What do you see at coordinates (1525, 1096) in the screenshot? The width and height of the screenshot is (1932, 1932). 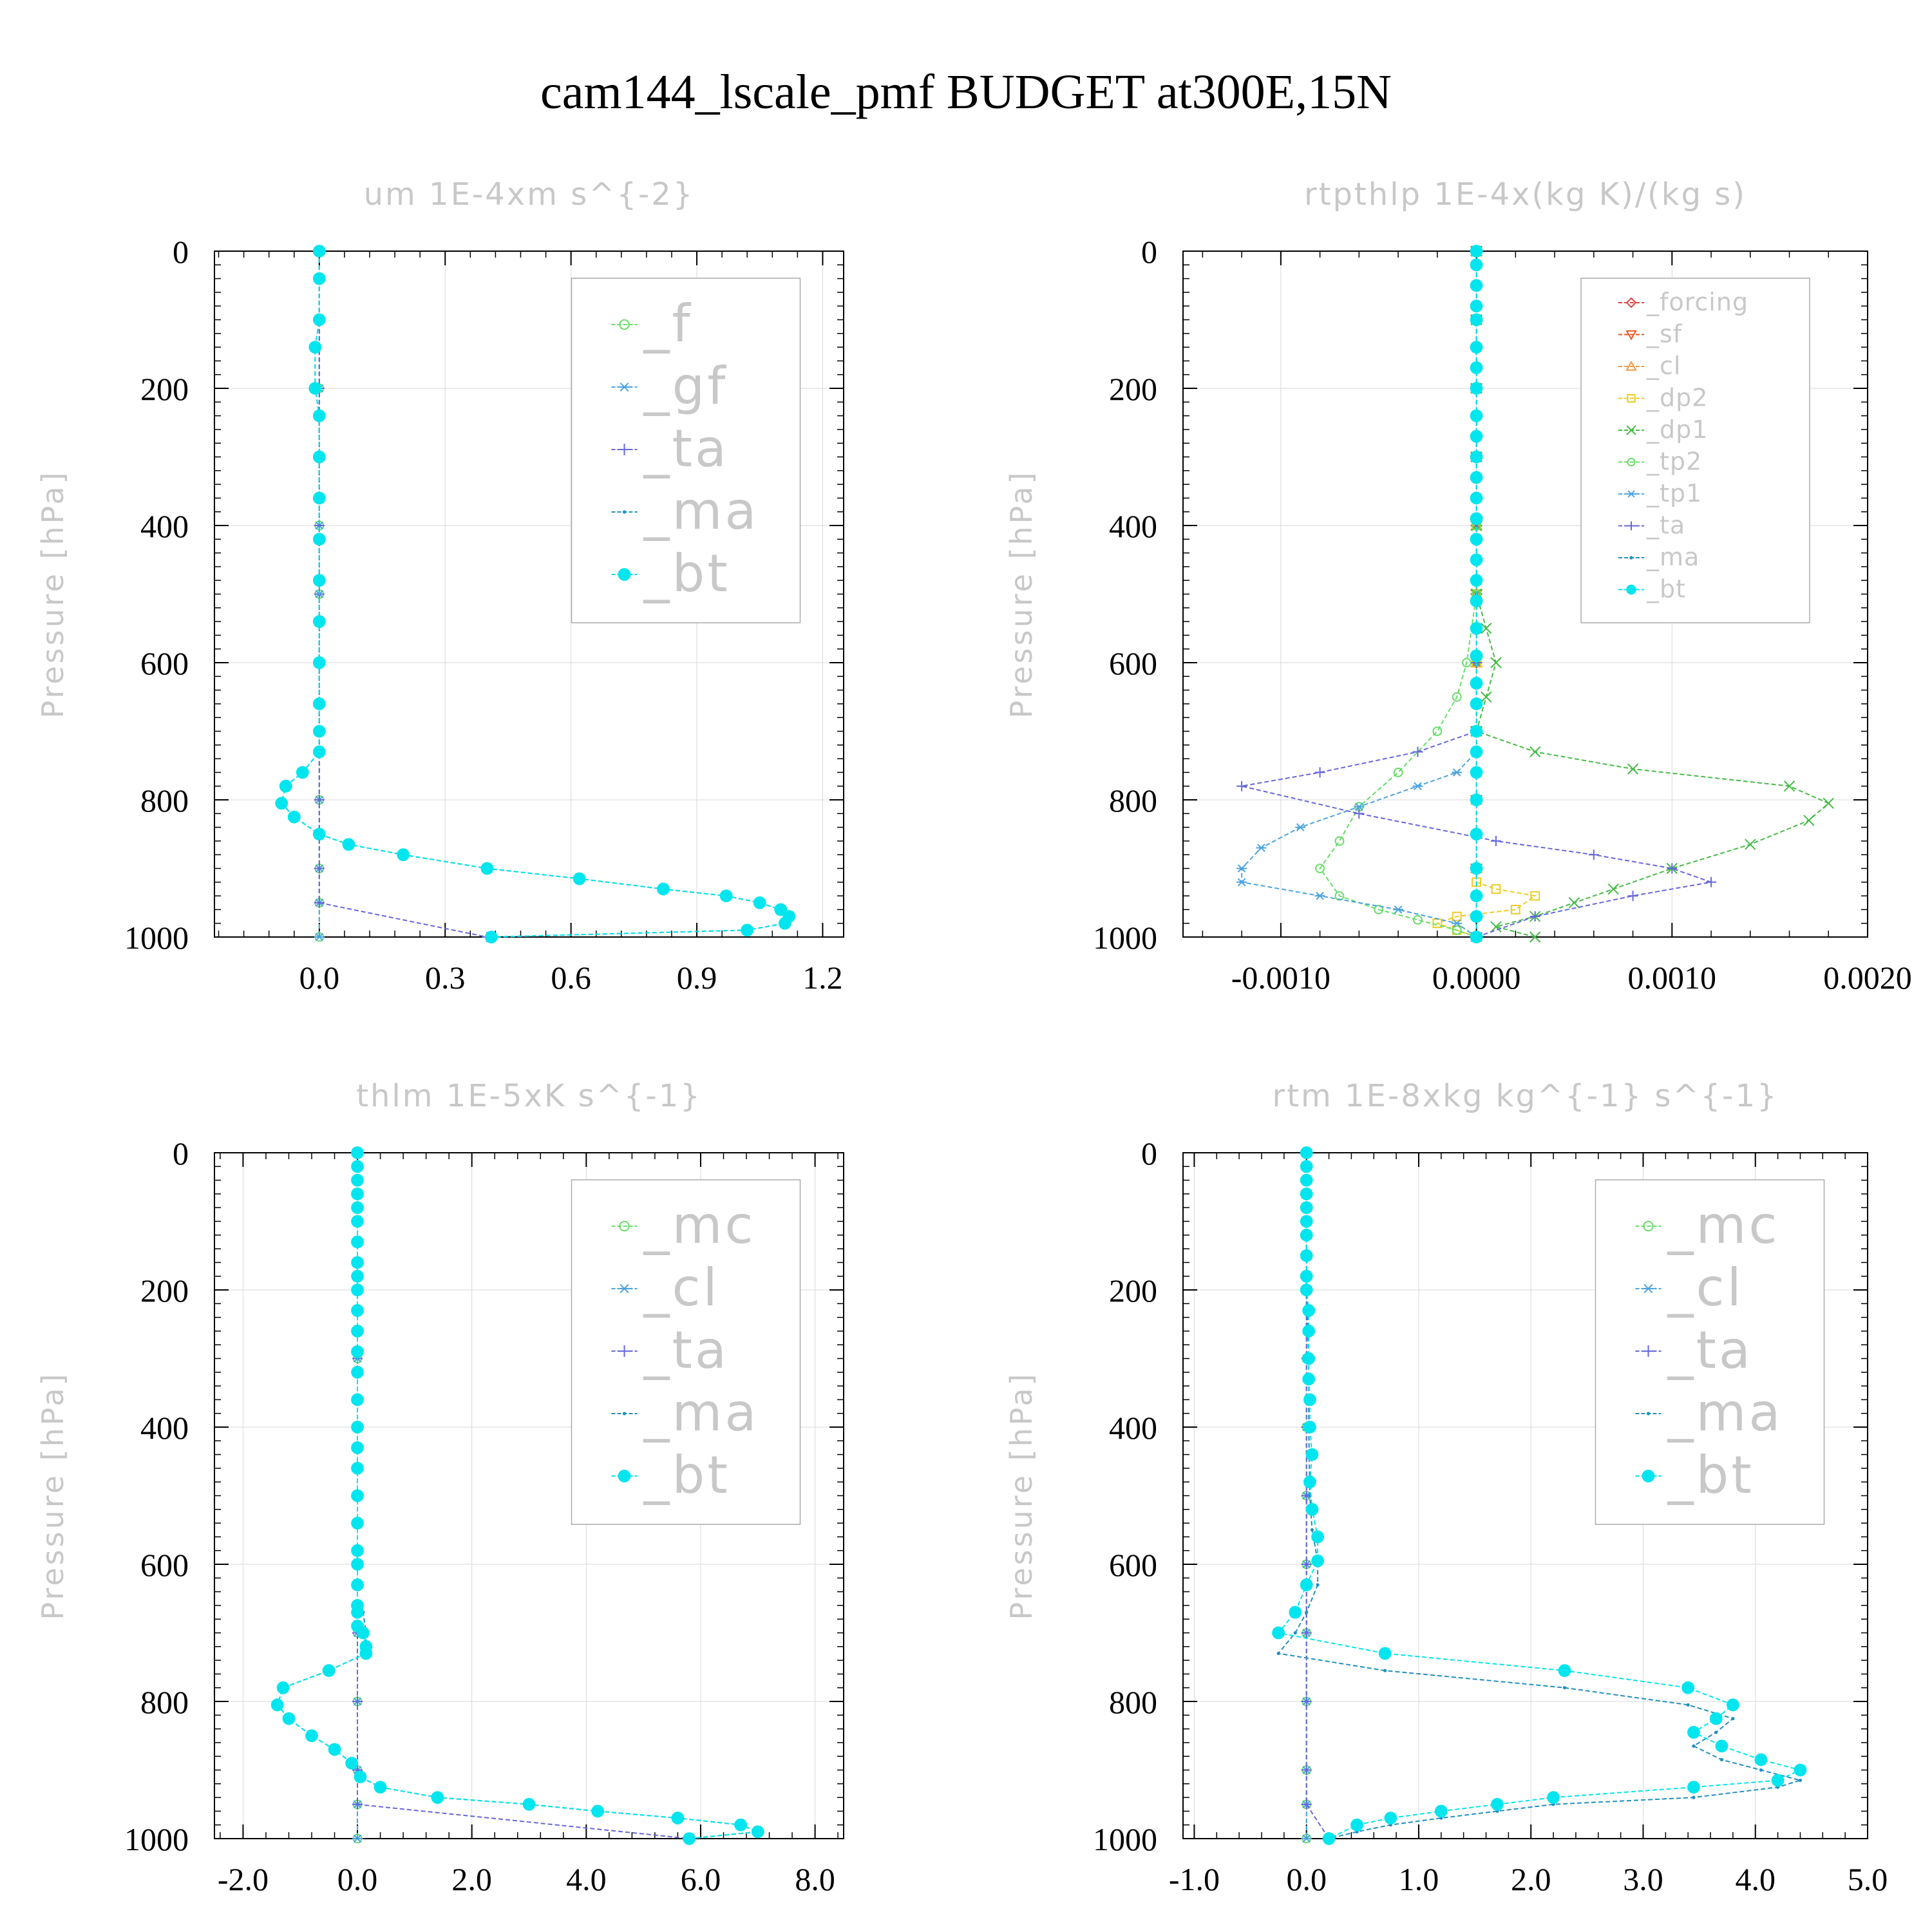 I see `panel-title: rtm 1E-8xkg kg^{-1} s^{-1}` at bounding box center [1525, 1096].